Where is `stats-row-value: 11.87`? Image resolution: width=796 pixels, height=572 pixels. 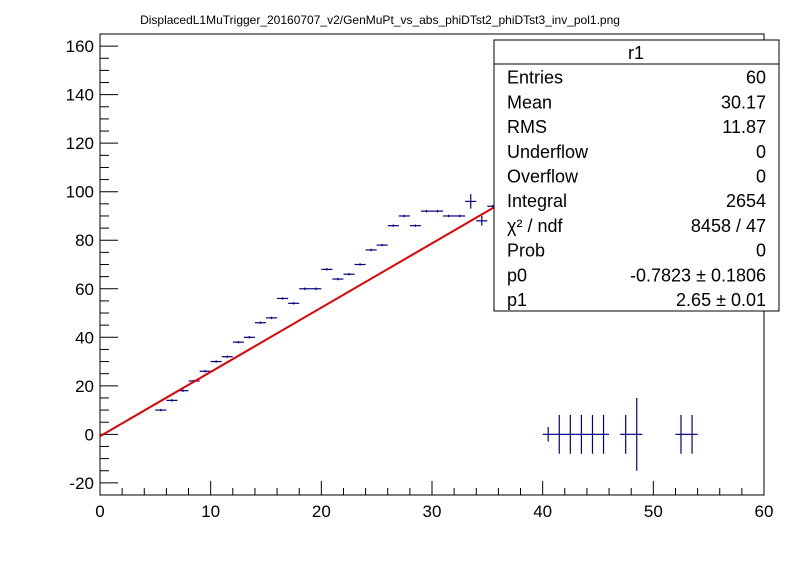 stats-row-value: 11.87 is located at coordinates (744, 127).